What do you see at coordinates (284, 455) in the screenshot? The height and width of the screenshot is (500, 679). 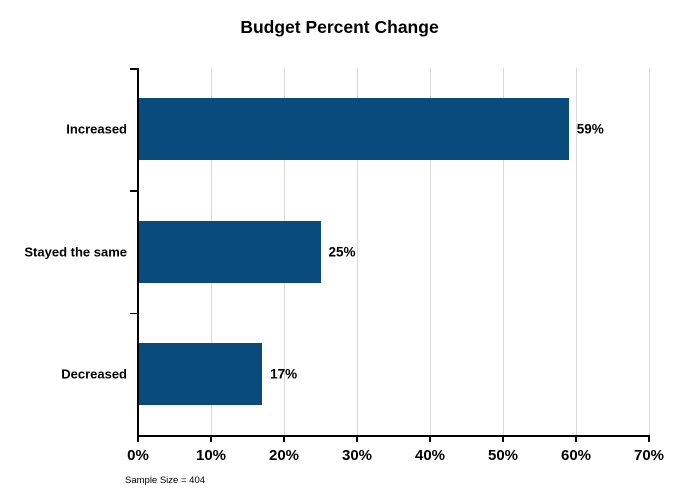 I see `x-tick-label-20: 20%` at bounding box center [284, 455].